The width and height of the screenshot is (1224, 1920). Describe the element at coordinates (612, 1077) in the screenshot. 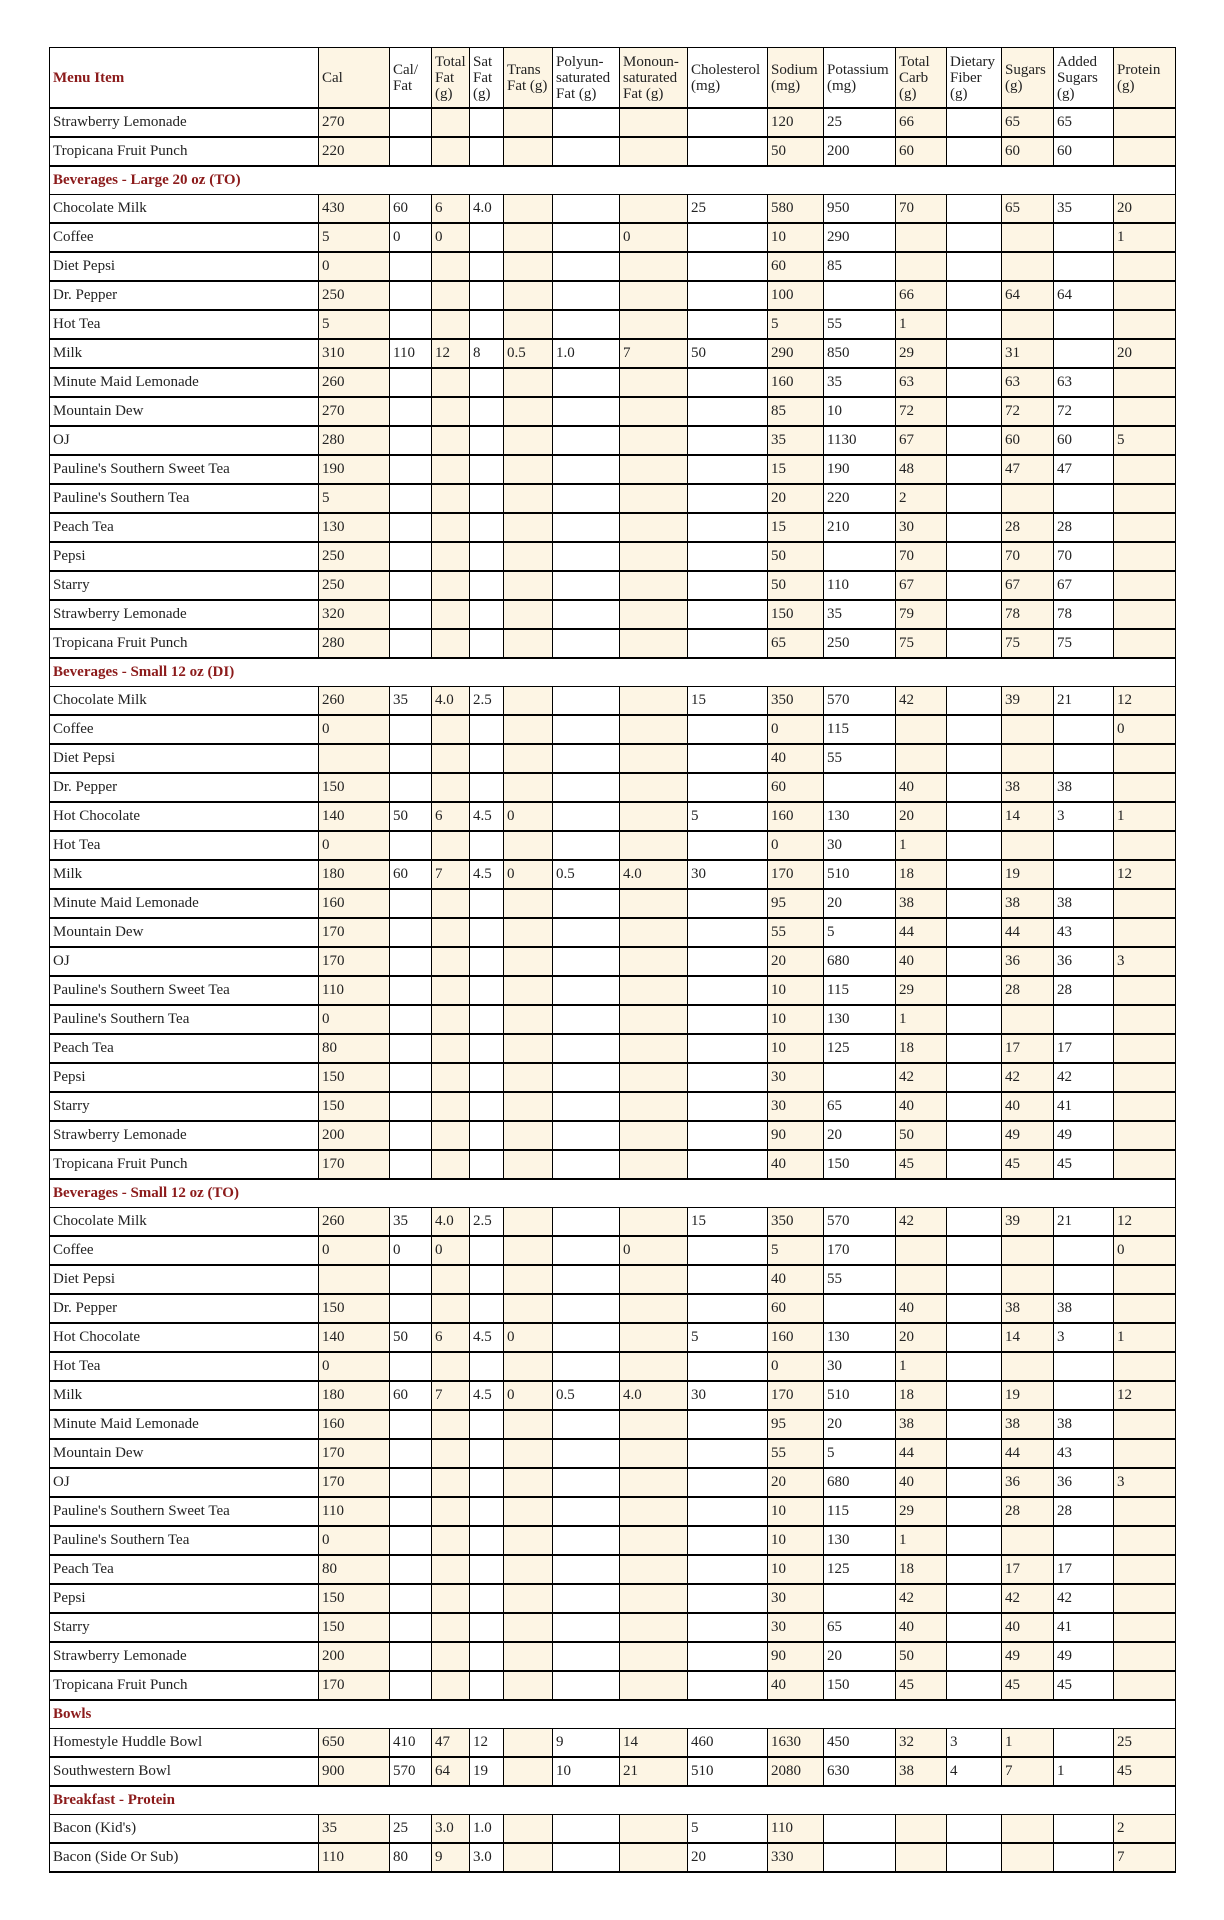

I see `data-row: Pepsi 150 30 42 42 42` at that location.